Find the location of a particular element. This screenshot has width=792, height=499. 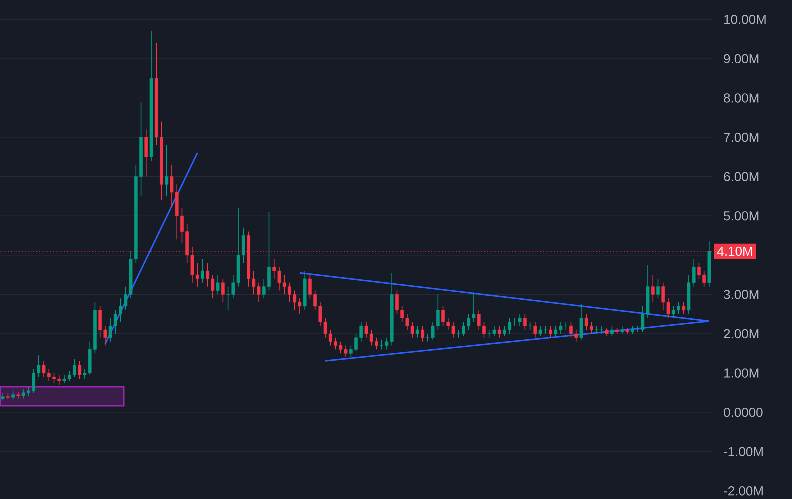

y-tick-label: -2.00M is located at coordinates (743, 491).